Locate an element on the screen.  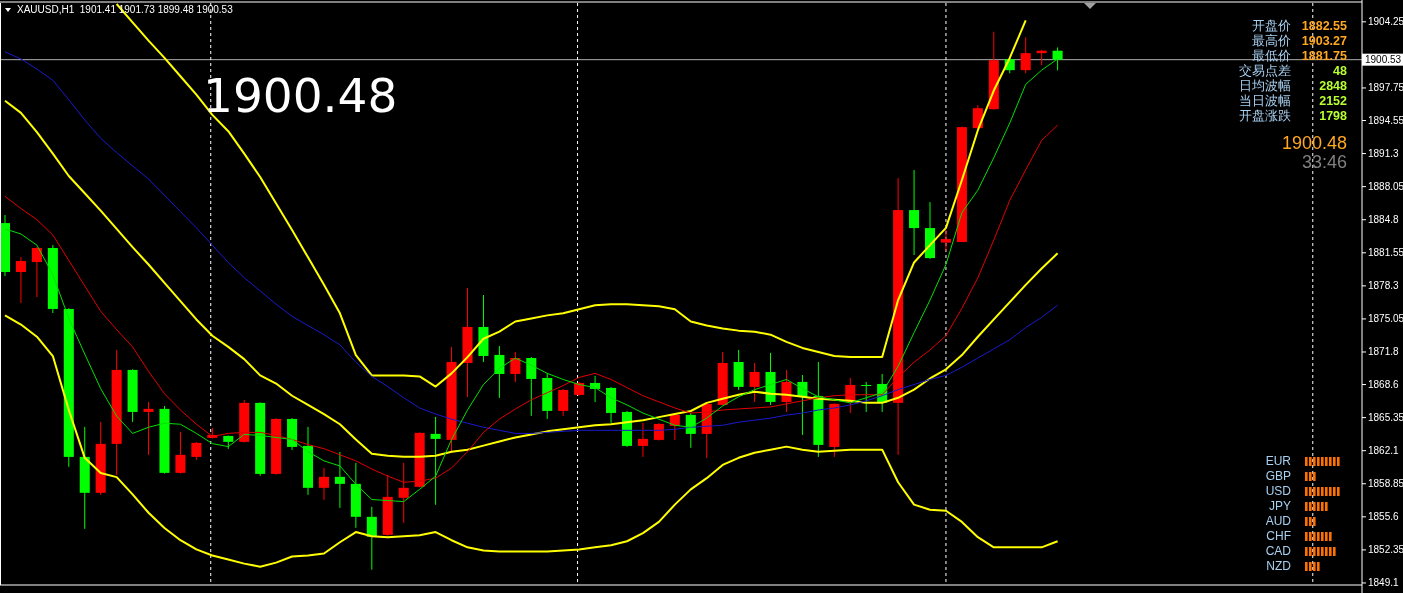
y-tick-label: 1878.3 is located at coordinates (1384, 286).